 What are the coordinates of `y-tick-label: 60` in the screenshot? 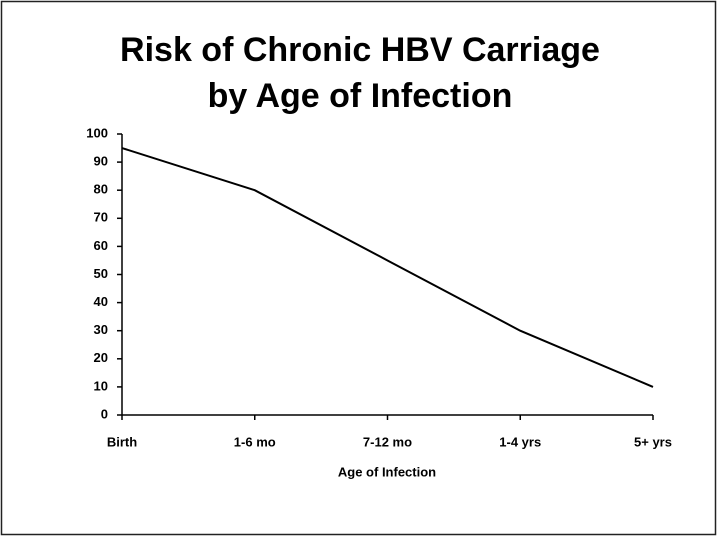 It's located at (101, 245).